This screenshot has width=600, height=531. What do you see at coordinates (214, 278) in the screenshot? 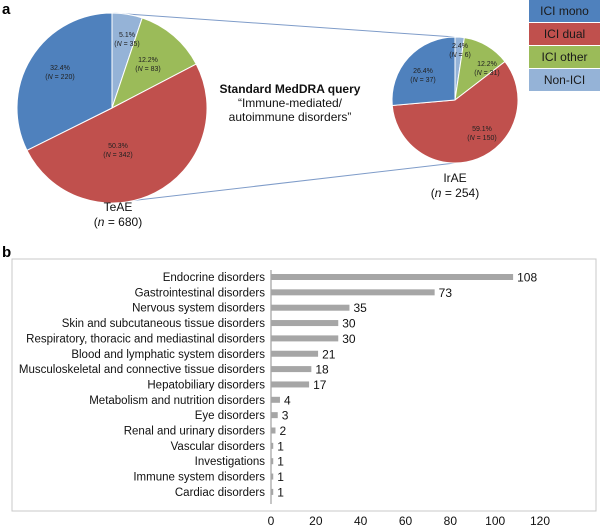
I see `bar-category-label: Endocrine disorders` at bounding box center [214, 278].